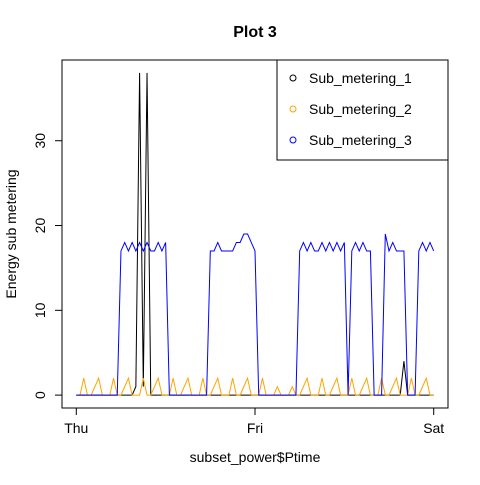 This screenshot has width=480, height=485. What do you see at coordinates (11, 233) in the screenshot?
I see `y-axis-label: Energy sub metering` at bounding box center [11, 233].